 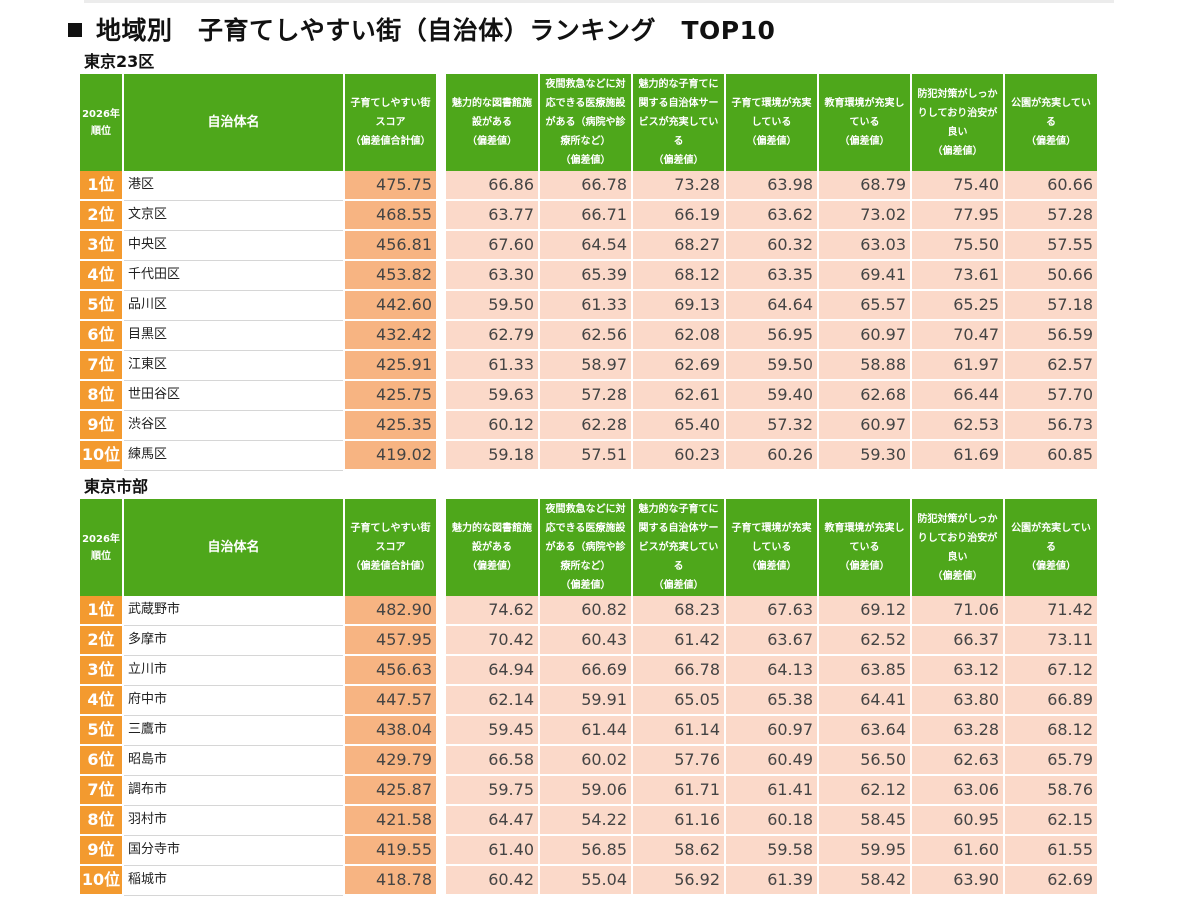 What do you see at coordinates (586, 730) in the screenshot?
I see `metric-value-2: 61.44` at bounding box center [586, 730].